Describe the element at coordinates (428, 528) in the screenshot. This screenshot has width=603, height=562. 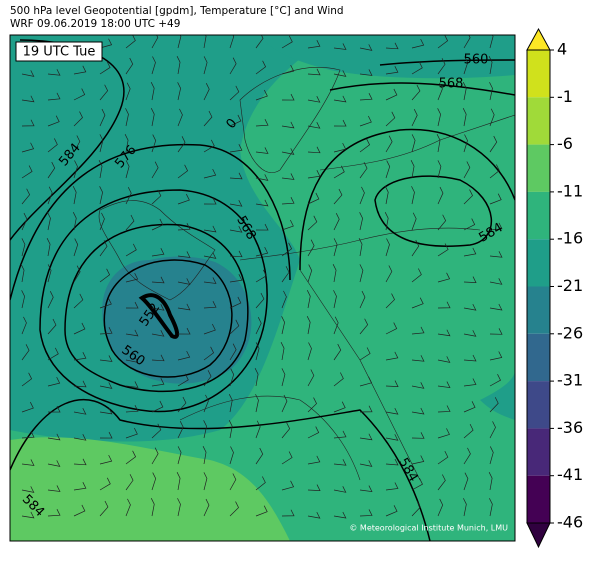
I see `copyright: © Meteorological Institute Munich, LMU` at that location.